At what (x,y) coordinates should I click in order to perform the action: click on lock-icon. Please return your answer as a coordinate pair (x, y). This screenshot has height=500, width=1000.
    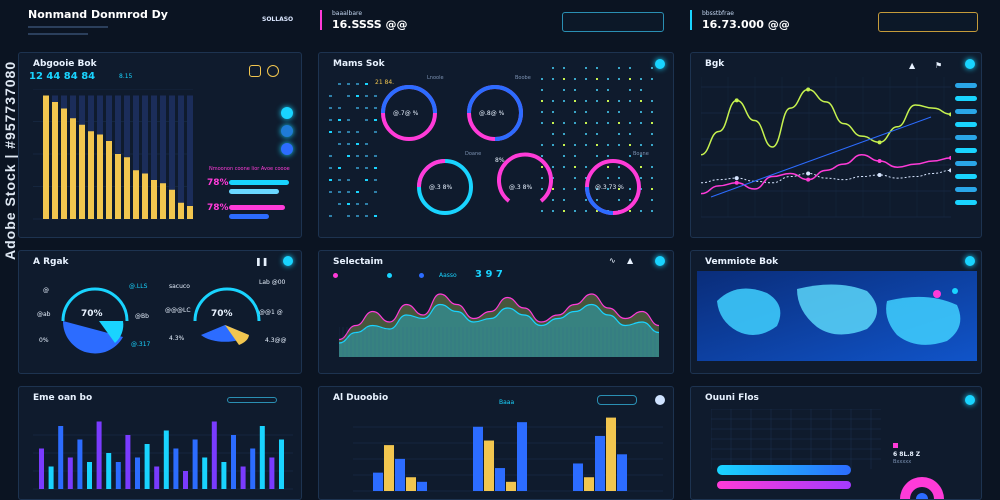
    Looking at the image, I should click on (255, 71).